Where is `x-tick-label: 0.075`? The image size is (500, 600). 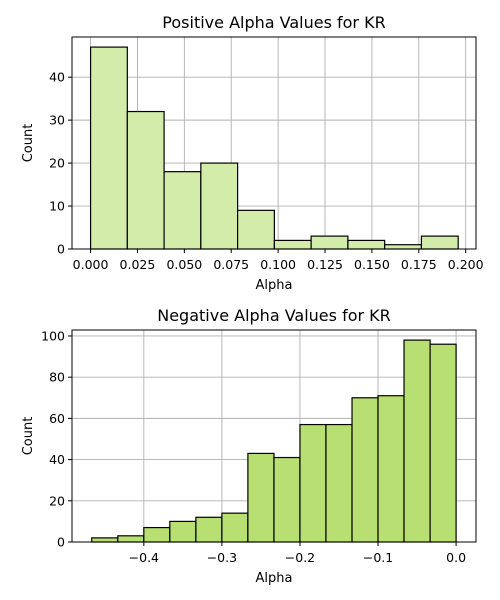
x-tick-label: 0.075 is located at coordinates (231, 264).